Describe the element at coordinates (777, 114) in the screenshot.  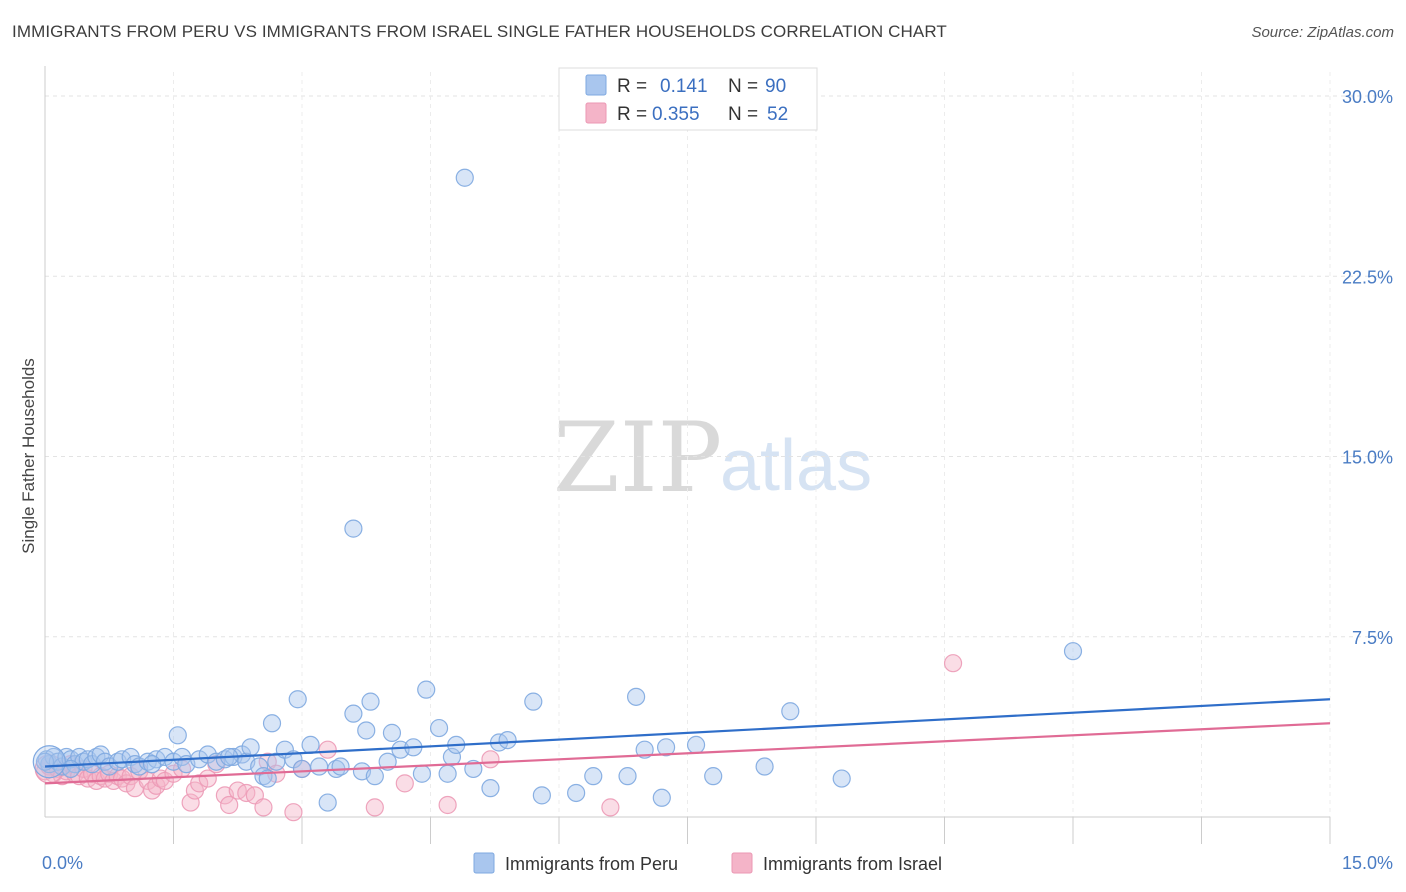
I see `legend-n-value-israel: 52` at that location.